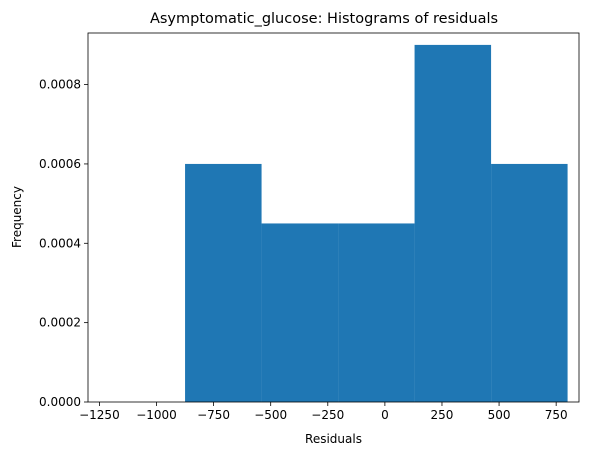  Describe the element at coordinates (99, 415) in the screenshot. I see `x-tick-label: −1250` at that location.